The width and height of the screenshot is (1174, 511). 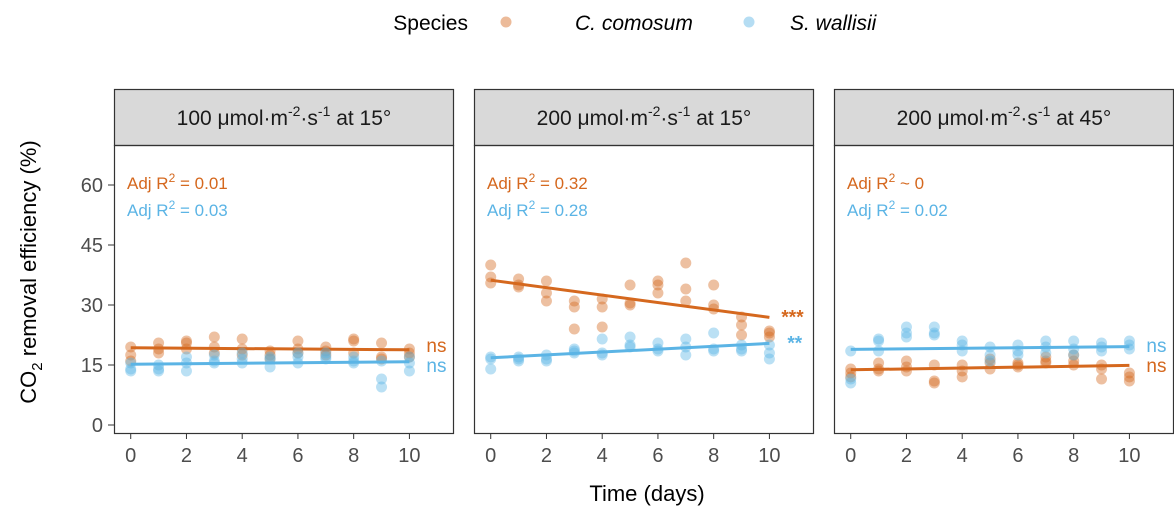 What do you see at coordinates (646, 493) in the screenshot?
I see `x-axis-title: Time (days)` at bounding box center [646, 493].